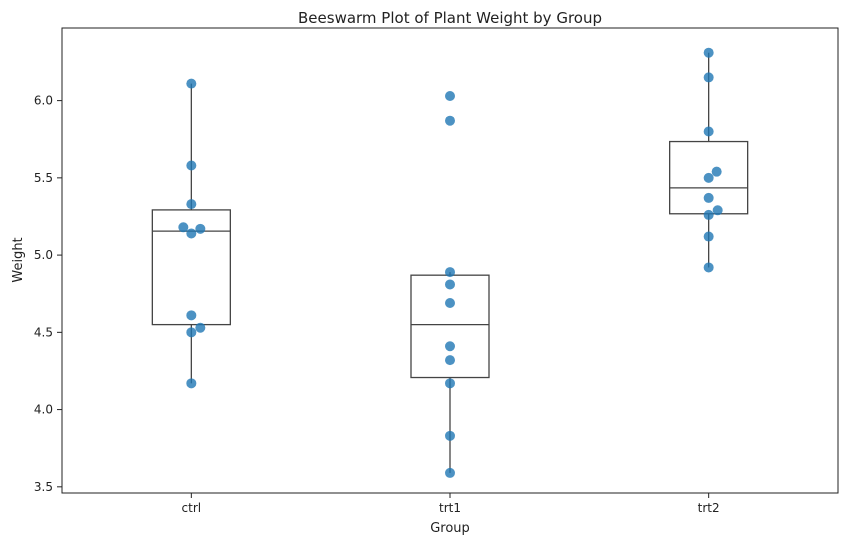 The width and height of the screenshot is (848, 550). I want to click on y-axis-label: Weight, so click(18, 259).